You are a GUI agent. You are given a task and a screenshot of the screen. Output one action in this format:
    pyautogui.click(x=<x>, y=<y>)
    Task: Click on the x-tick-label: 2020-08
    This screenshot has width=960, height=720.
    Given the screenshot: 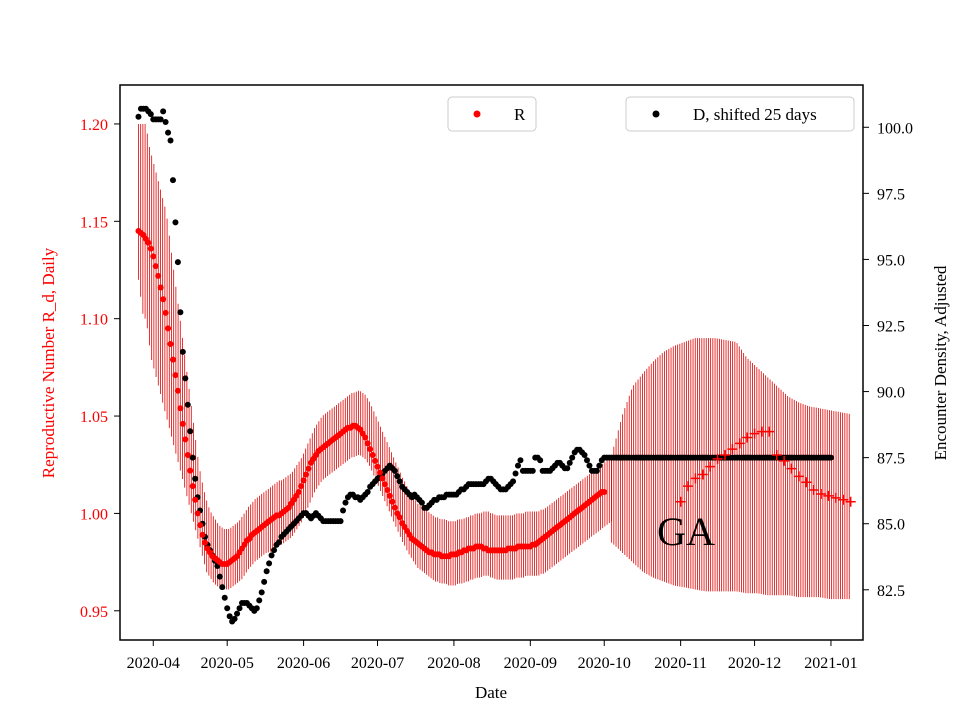 What is the action you would take?
    pyautogui.click(x=453, y=663)
    